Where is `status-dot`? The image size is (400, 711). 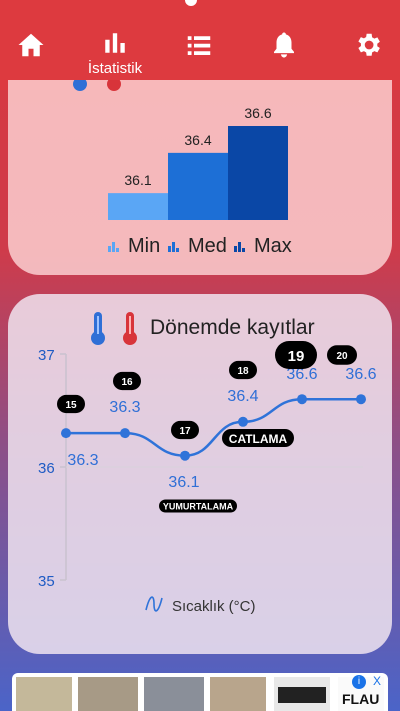
status-dot is located at coordinates (191, 3).